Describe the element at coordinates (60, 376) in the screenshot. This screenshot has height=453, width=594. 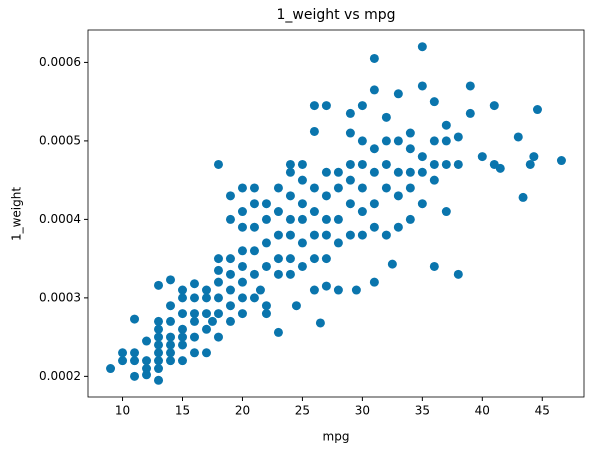
I see `y-tick-label: 0.0002` at that location.